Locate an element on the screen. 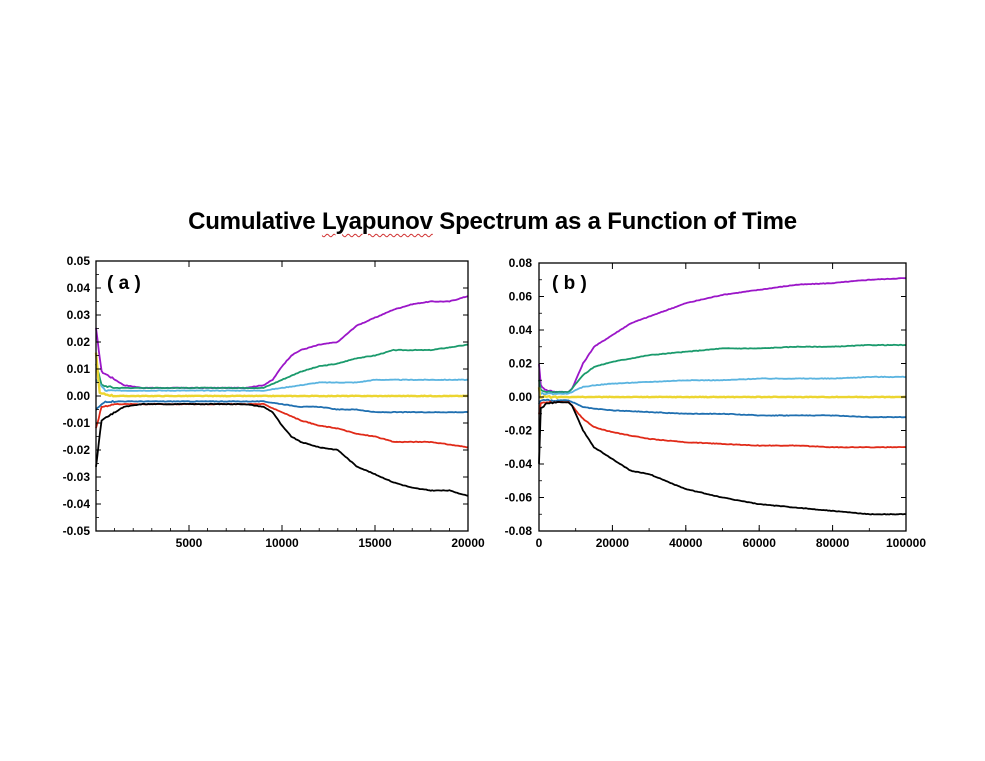 The image size is (985, 761). x-tick-label-b: 80000 is located at coordinates (833, 543).